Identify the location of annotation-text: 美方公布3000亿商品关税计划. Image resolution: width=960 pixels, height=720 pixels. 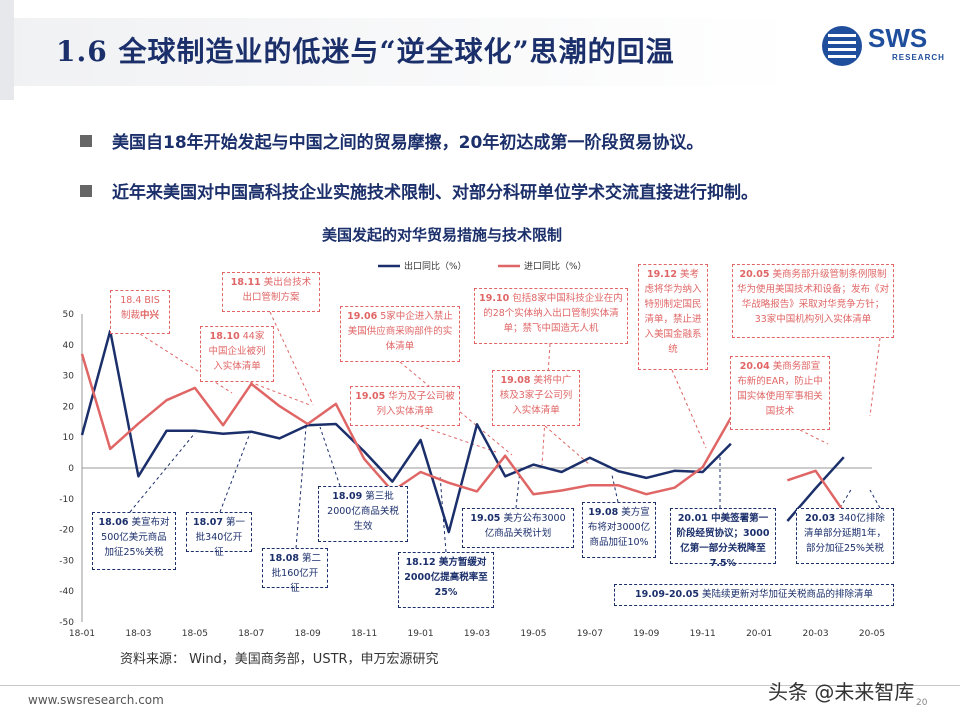
(525, 526).